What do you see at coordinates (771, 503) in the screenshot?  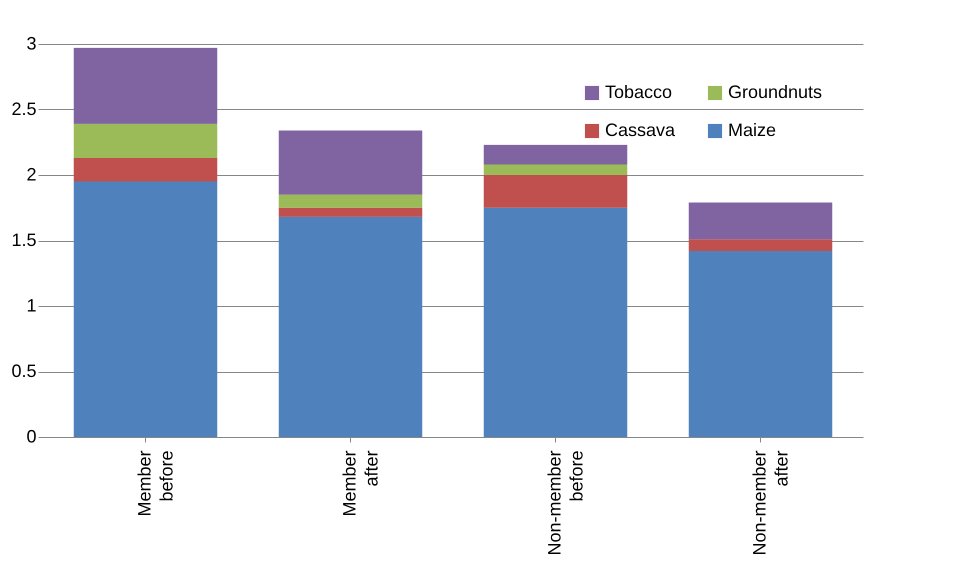 I see `x-tick-label: Non-member after` at bounding box center [771, 503].